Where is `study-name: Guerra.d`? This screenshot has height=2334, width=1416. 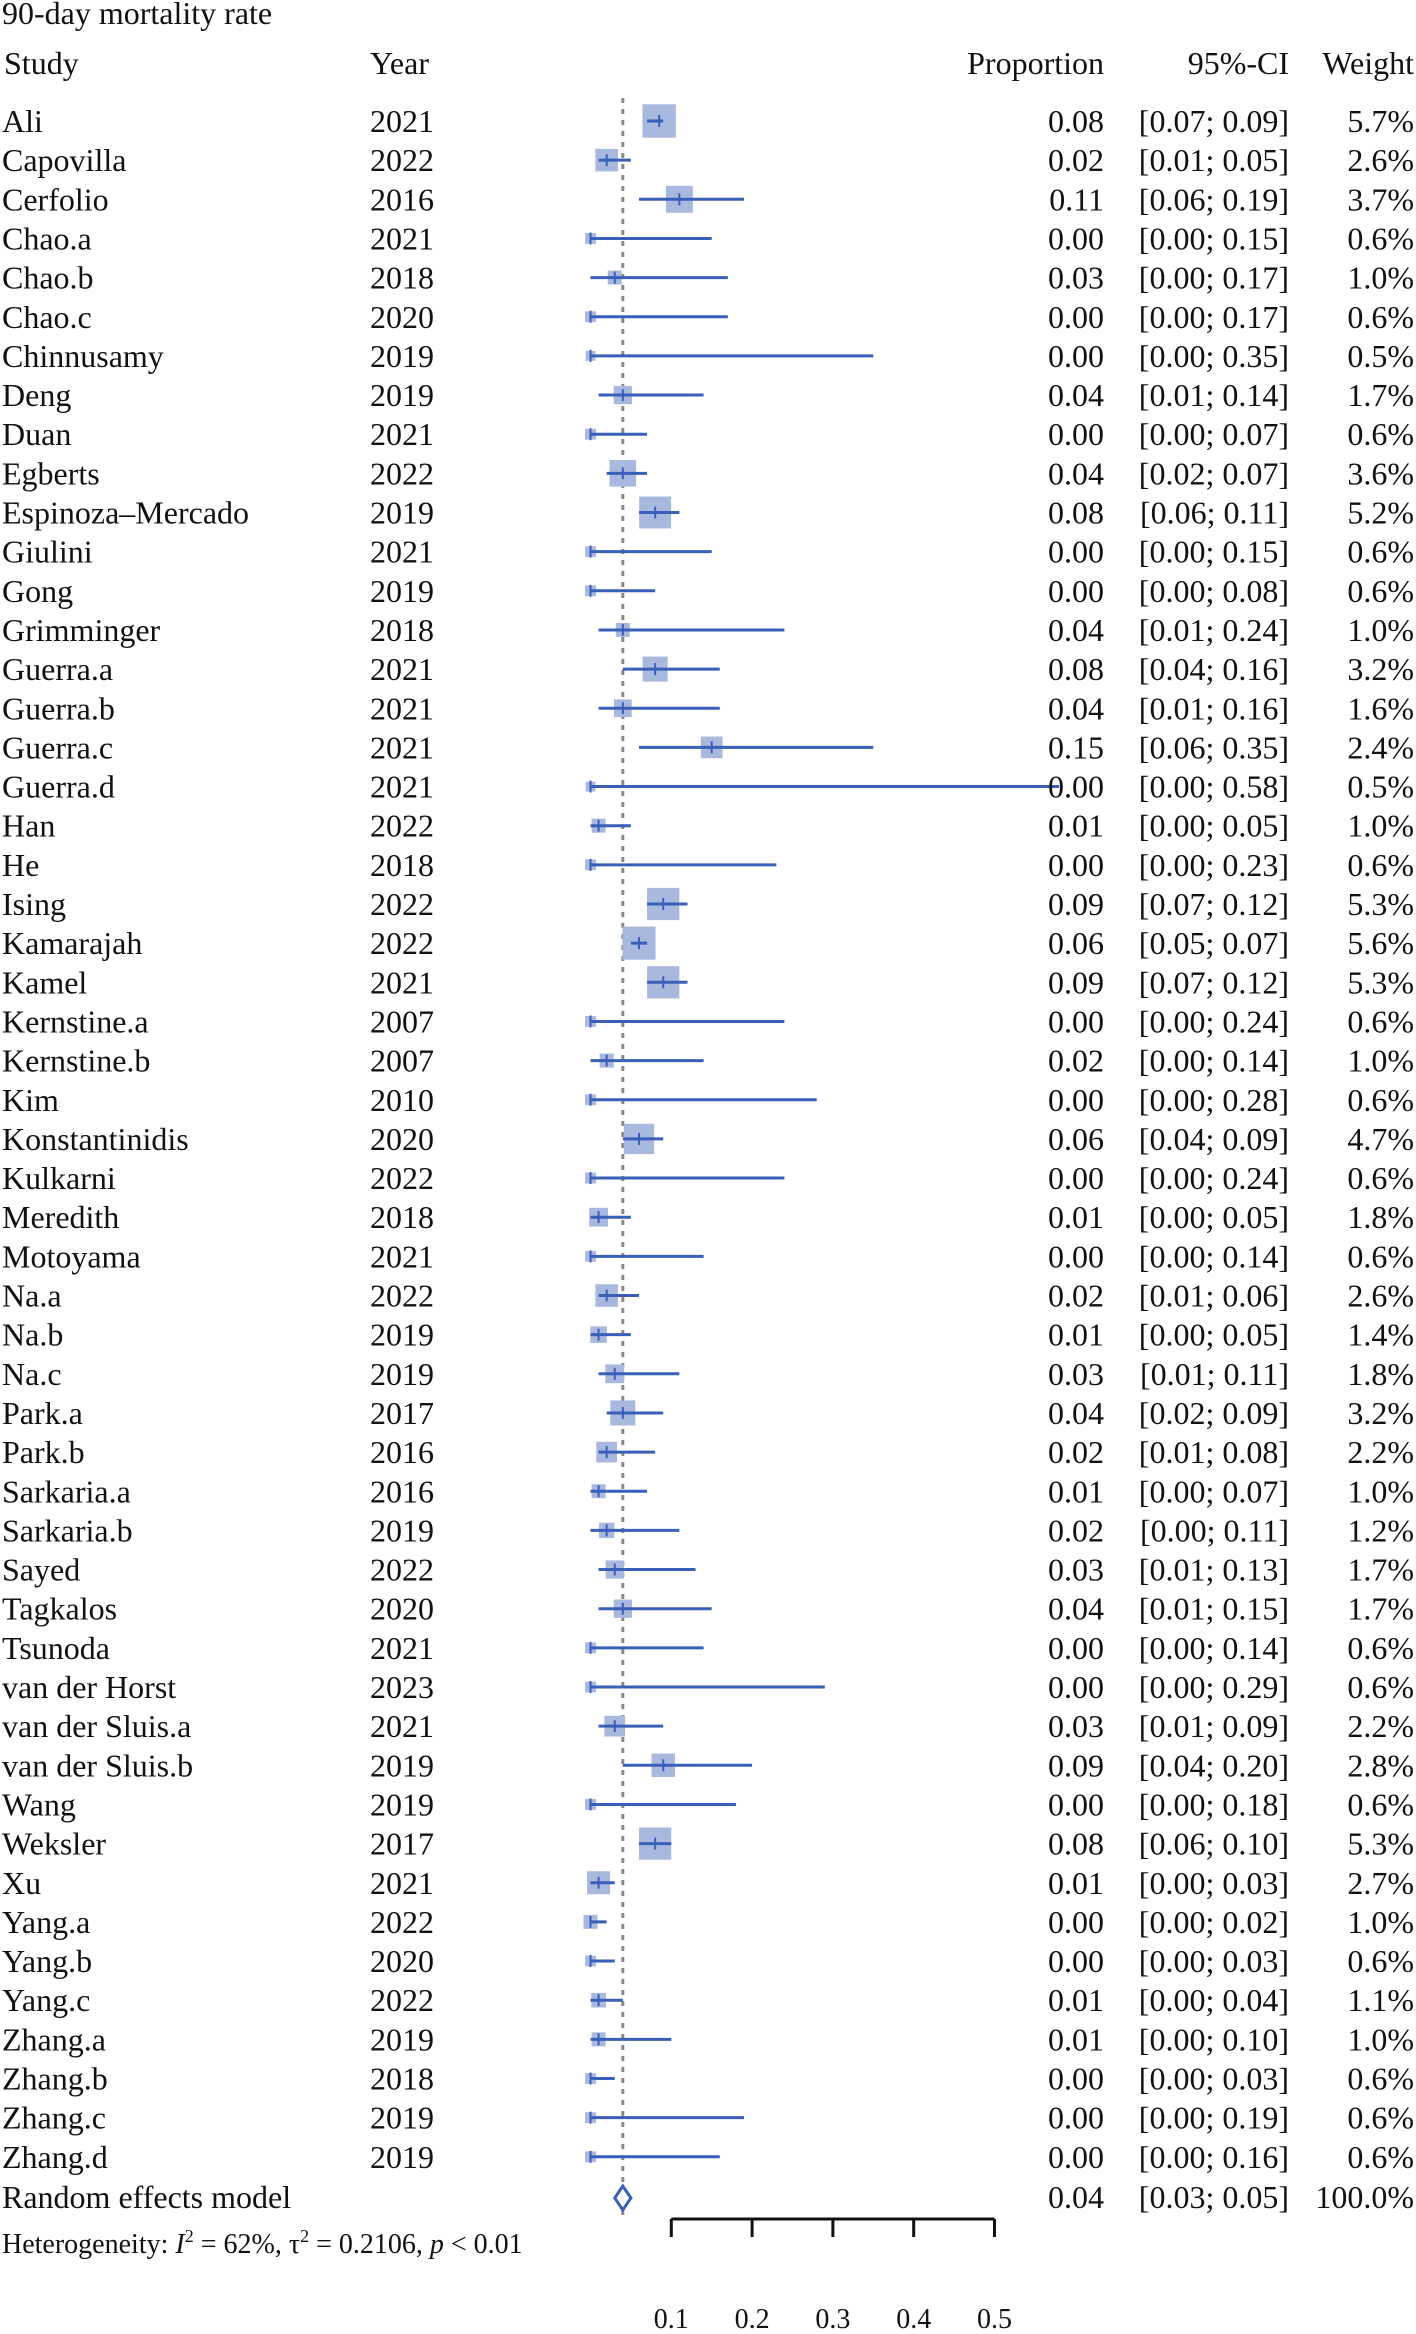
study-name: Guerra.d is located at coordinates (58, 787).